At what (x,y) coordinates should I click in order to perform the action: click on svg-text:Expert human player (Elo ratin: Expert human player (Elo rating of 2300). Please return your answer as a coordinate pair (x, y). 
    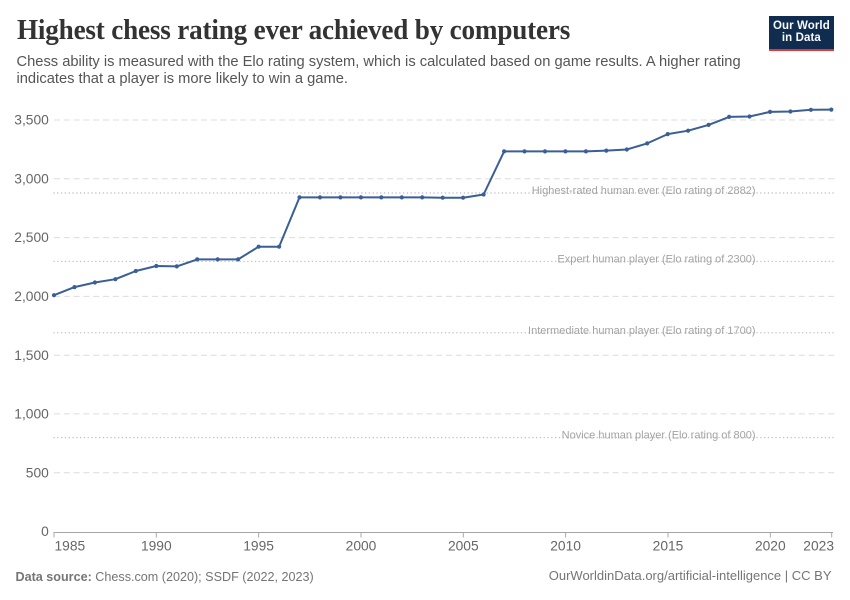
    Looking at the image, I should click on (656, 259).